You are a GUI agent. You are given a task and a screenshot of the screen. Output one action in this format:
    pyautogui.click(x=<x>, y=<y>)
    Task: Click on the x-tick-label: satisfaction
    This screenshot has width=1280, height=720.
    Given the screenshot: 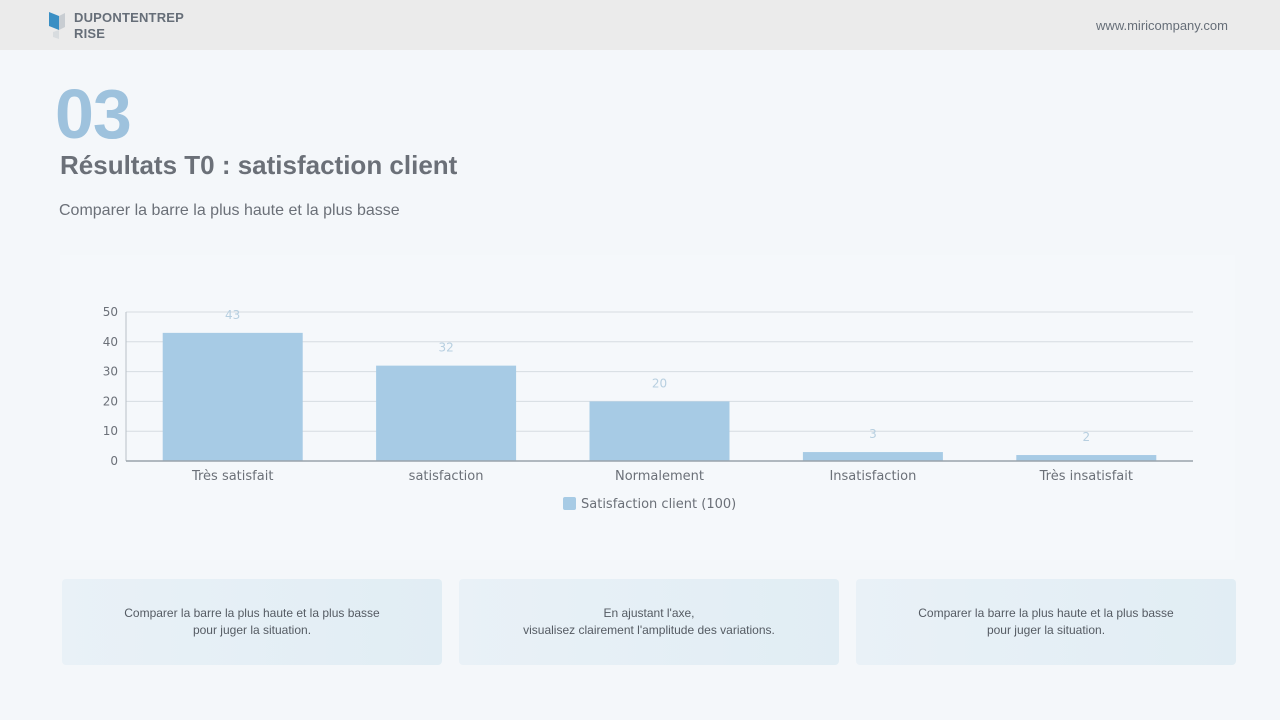 What is the action you would take?
    pyautogui.click(x=446, y=476)
    